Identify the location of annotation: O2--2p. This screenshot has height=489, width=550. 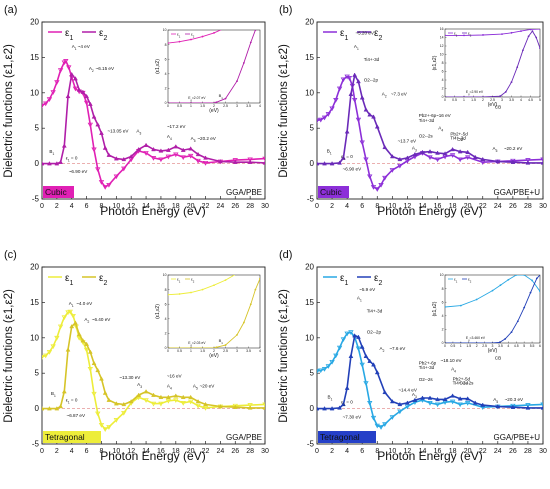
(374, 332).